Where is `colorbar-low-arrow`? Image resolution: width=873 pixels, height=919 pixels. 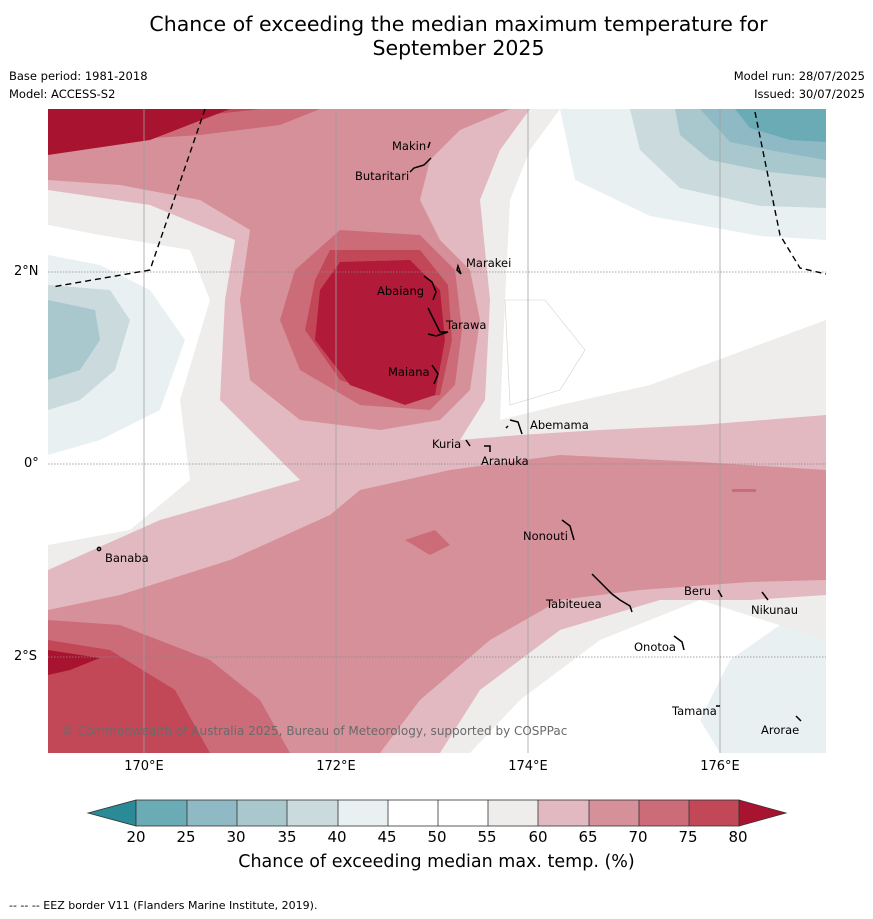 colorbar-low-arrow is located at coordinates (111, 813).